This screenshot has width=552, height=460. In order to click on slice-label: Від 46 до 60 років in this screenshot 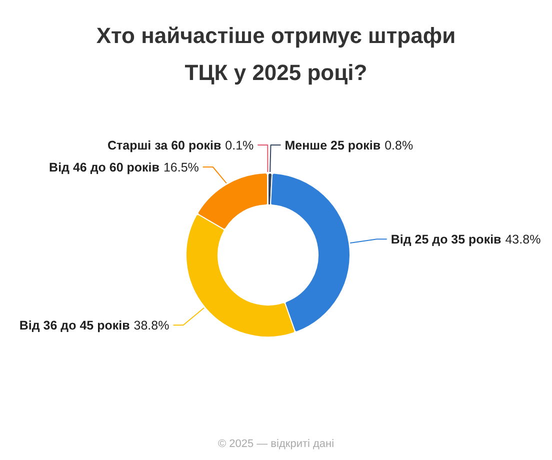, I will do `click(104, 167)`.